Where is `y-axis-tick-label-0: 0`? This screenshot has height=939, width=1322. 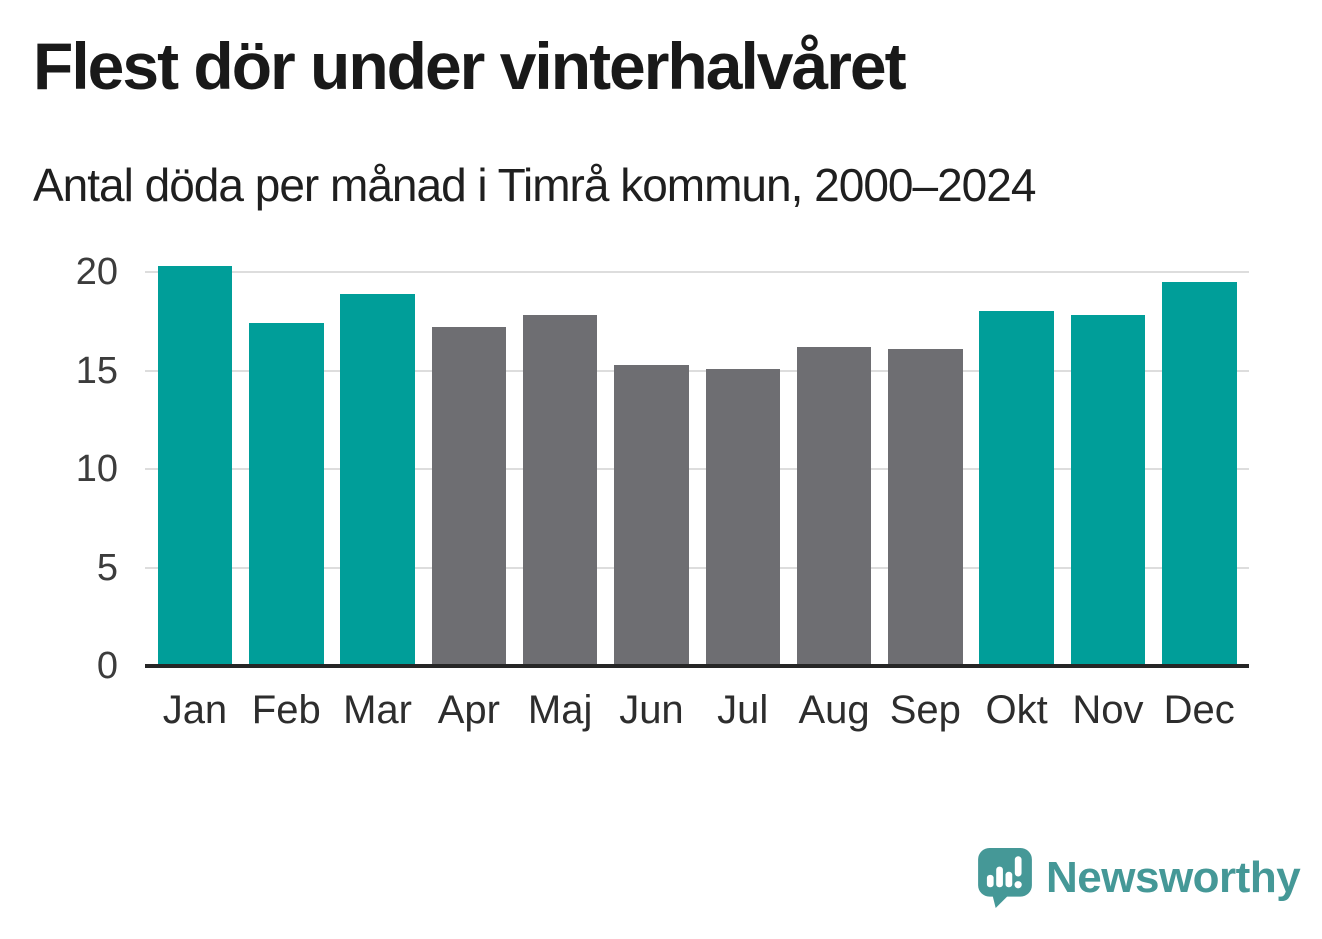
y-axis-tick-label-0: 0 is located at coordinates (107, 666).